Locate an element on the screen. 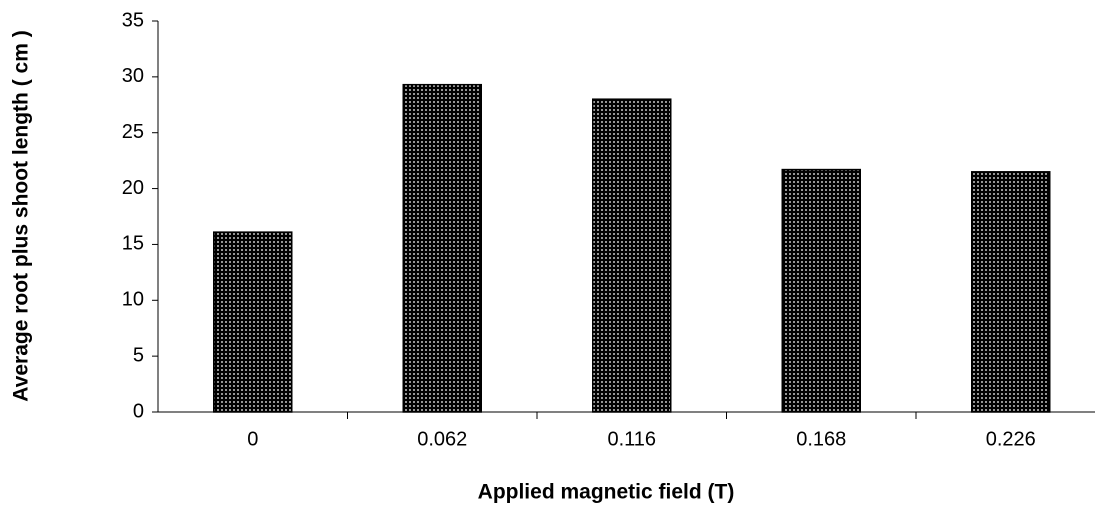 Image resolution: width=1095 pixels, height=509 pixels. y-tick-label: 5 is located at coordinates (138, 355).